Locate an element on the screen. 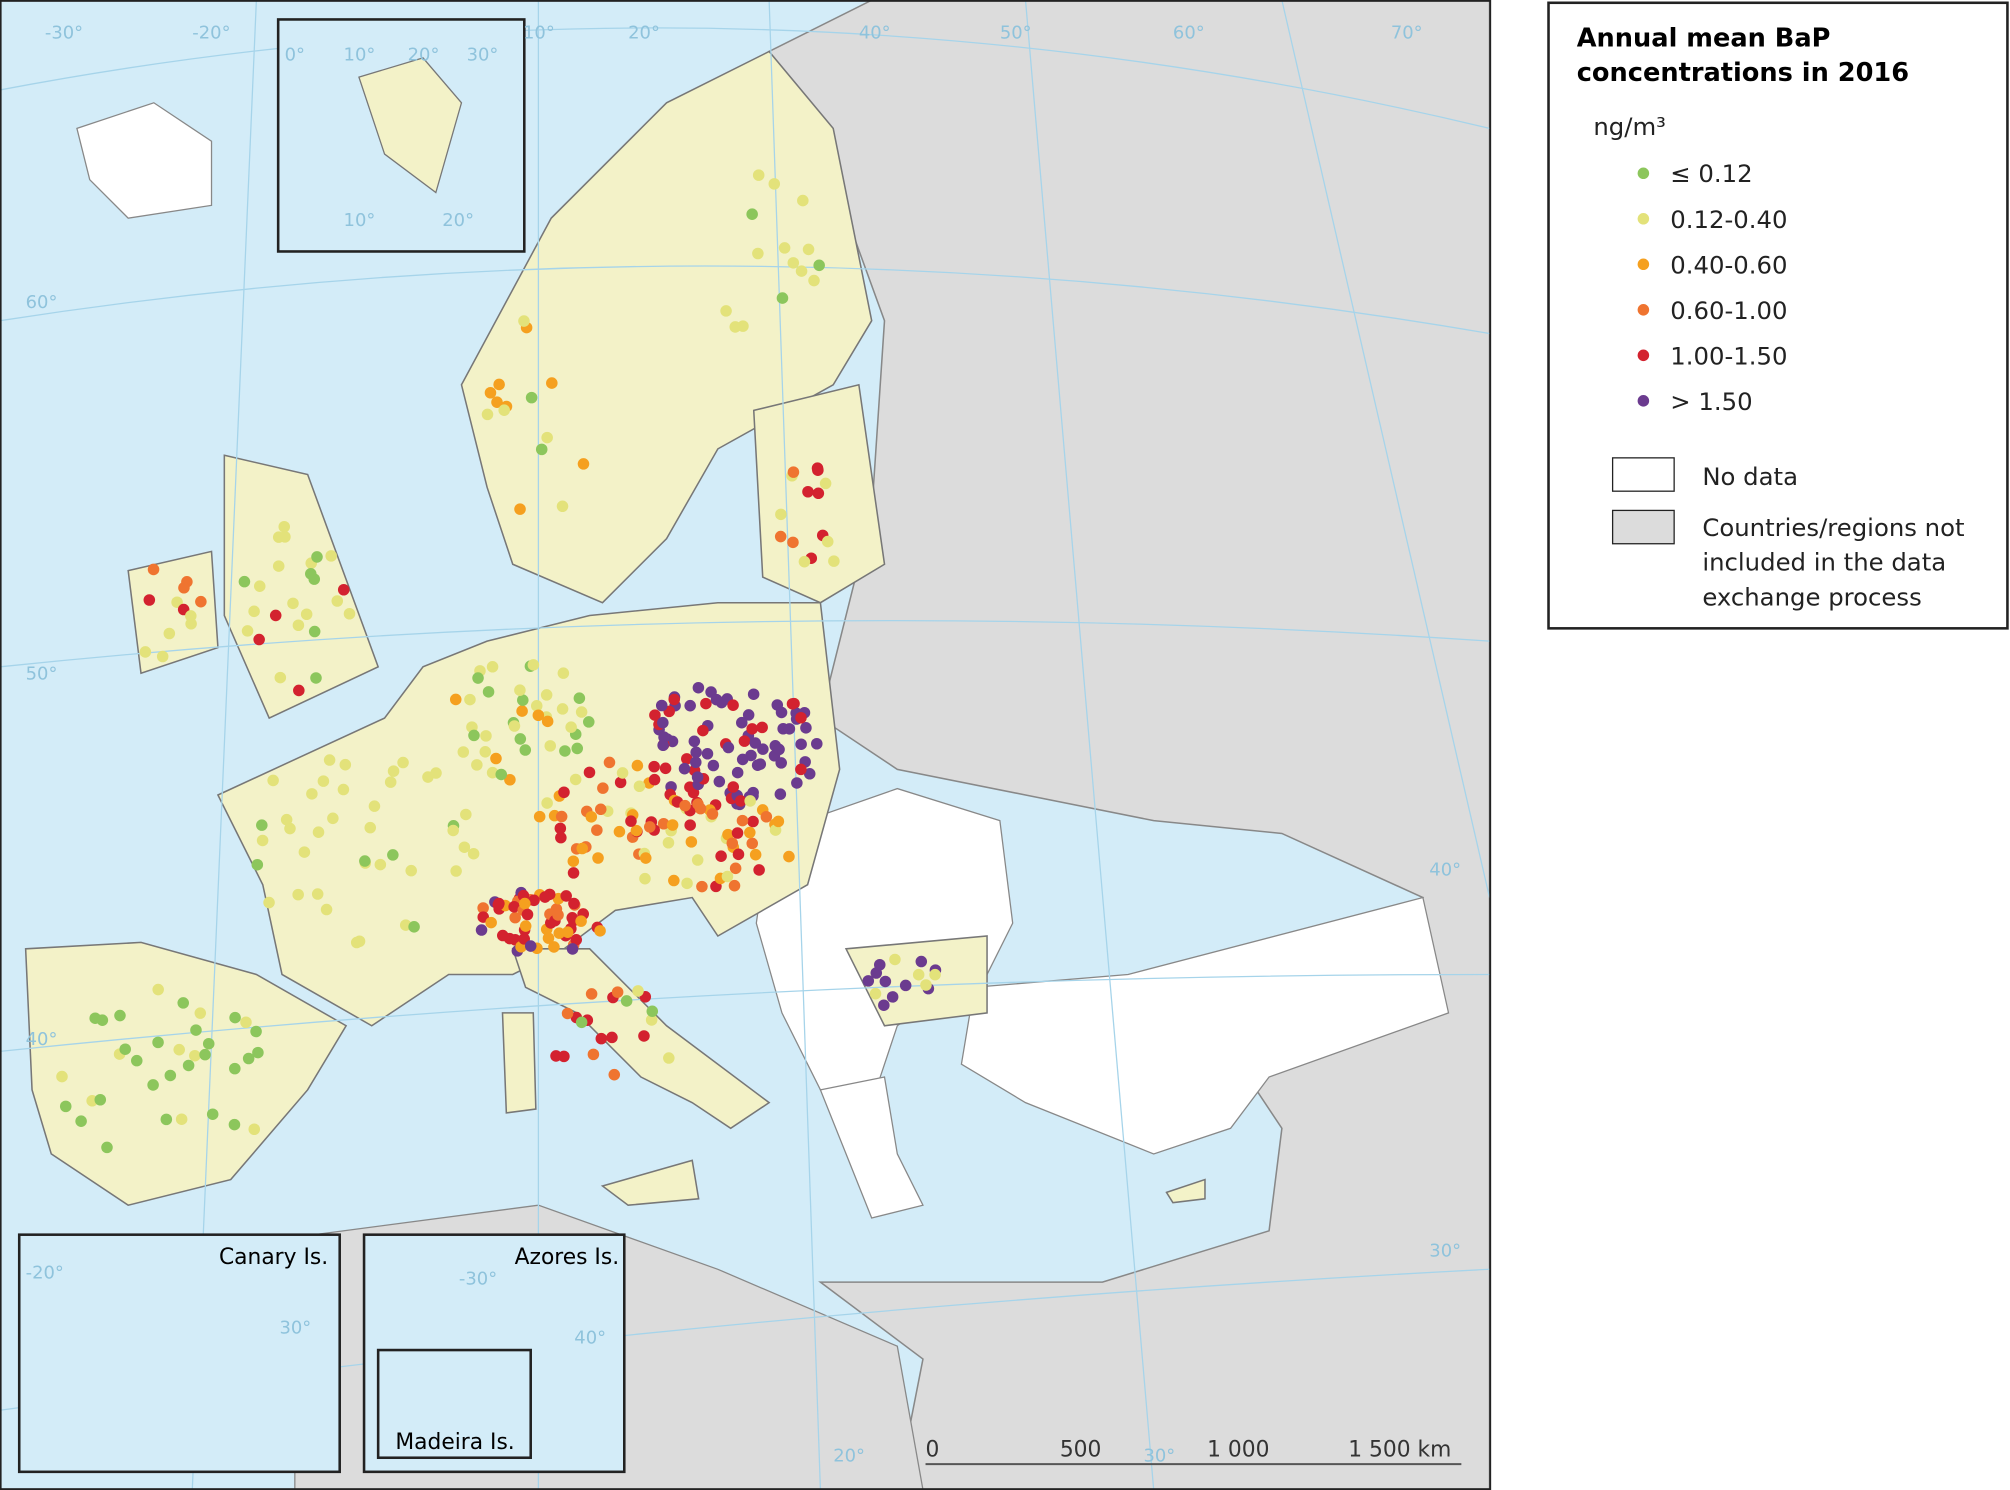 The height and width of the screenshot is (1490, 2010). graticule-label: 30° is located at coordinates (295, 1327).